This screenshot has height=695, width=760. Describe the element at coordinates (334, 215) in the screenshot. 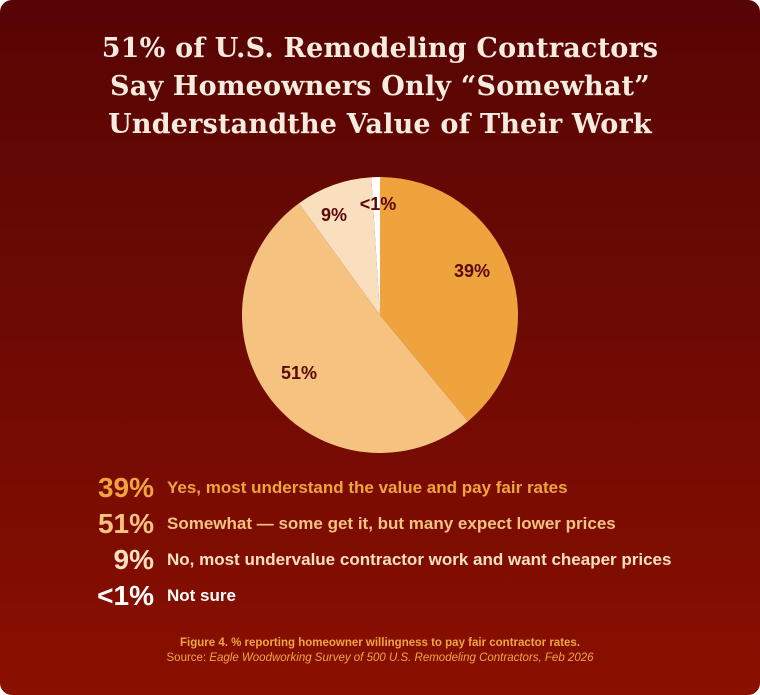

I see `pie-label-no: 9%` at that location.